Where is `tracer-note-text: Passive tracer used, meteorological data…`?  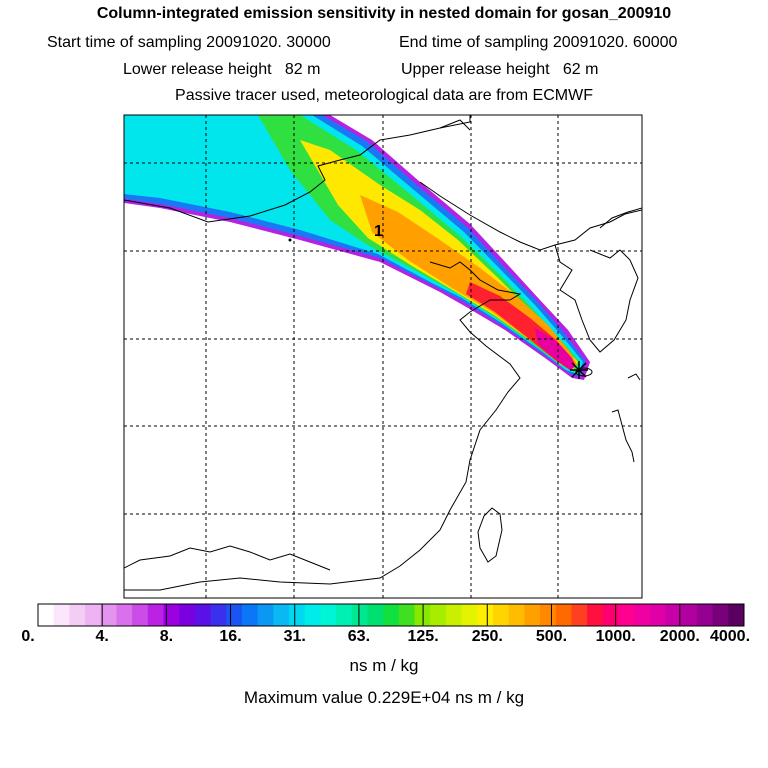
tracer-note-text: Passive tracer used, meteorological data… is located at coordinates (384, 95).